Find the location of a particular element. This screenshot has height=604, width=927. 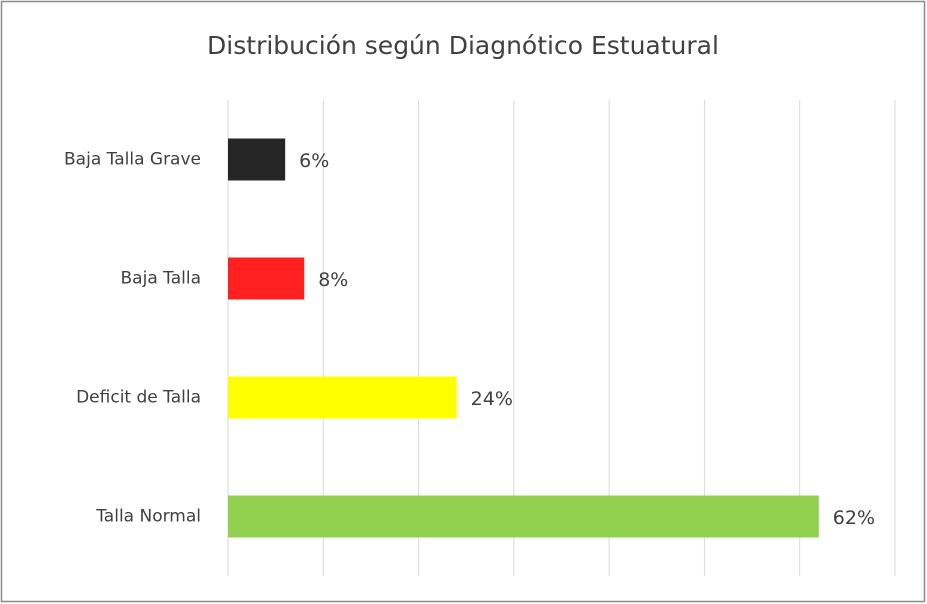

value-label: 62% is located at coordinates (854, 518).